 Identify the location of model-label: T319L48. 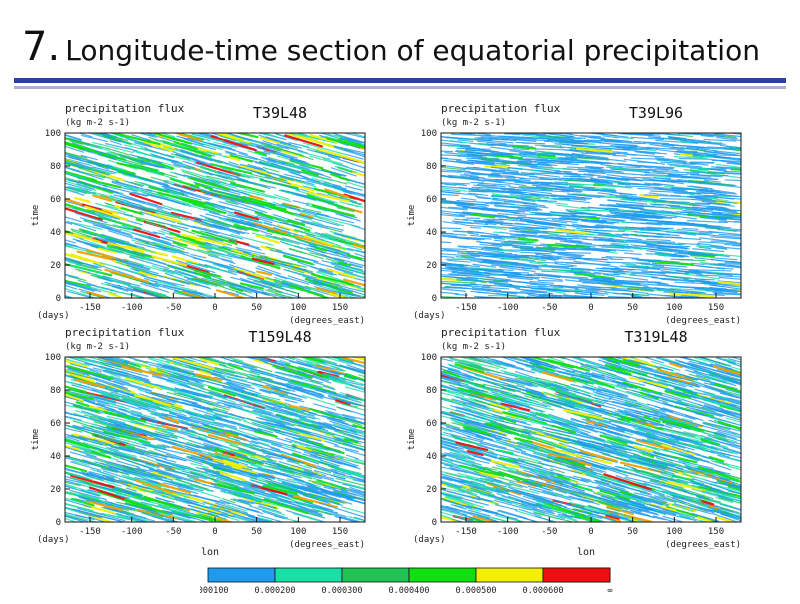
(655, 337).